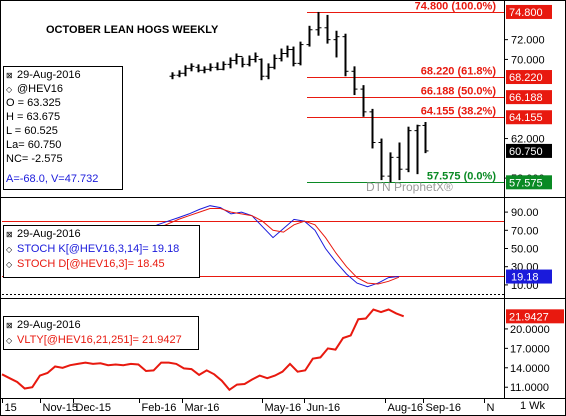 This screenshot has width=566, height=416. I want to click on level-label-4: 57.575 (0.0%), so click(461, 177).